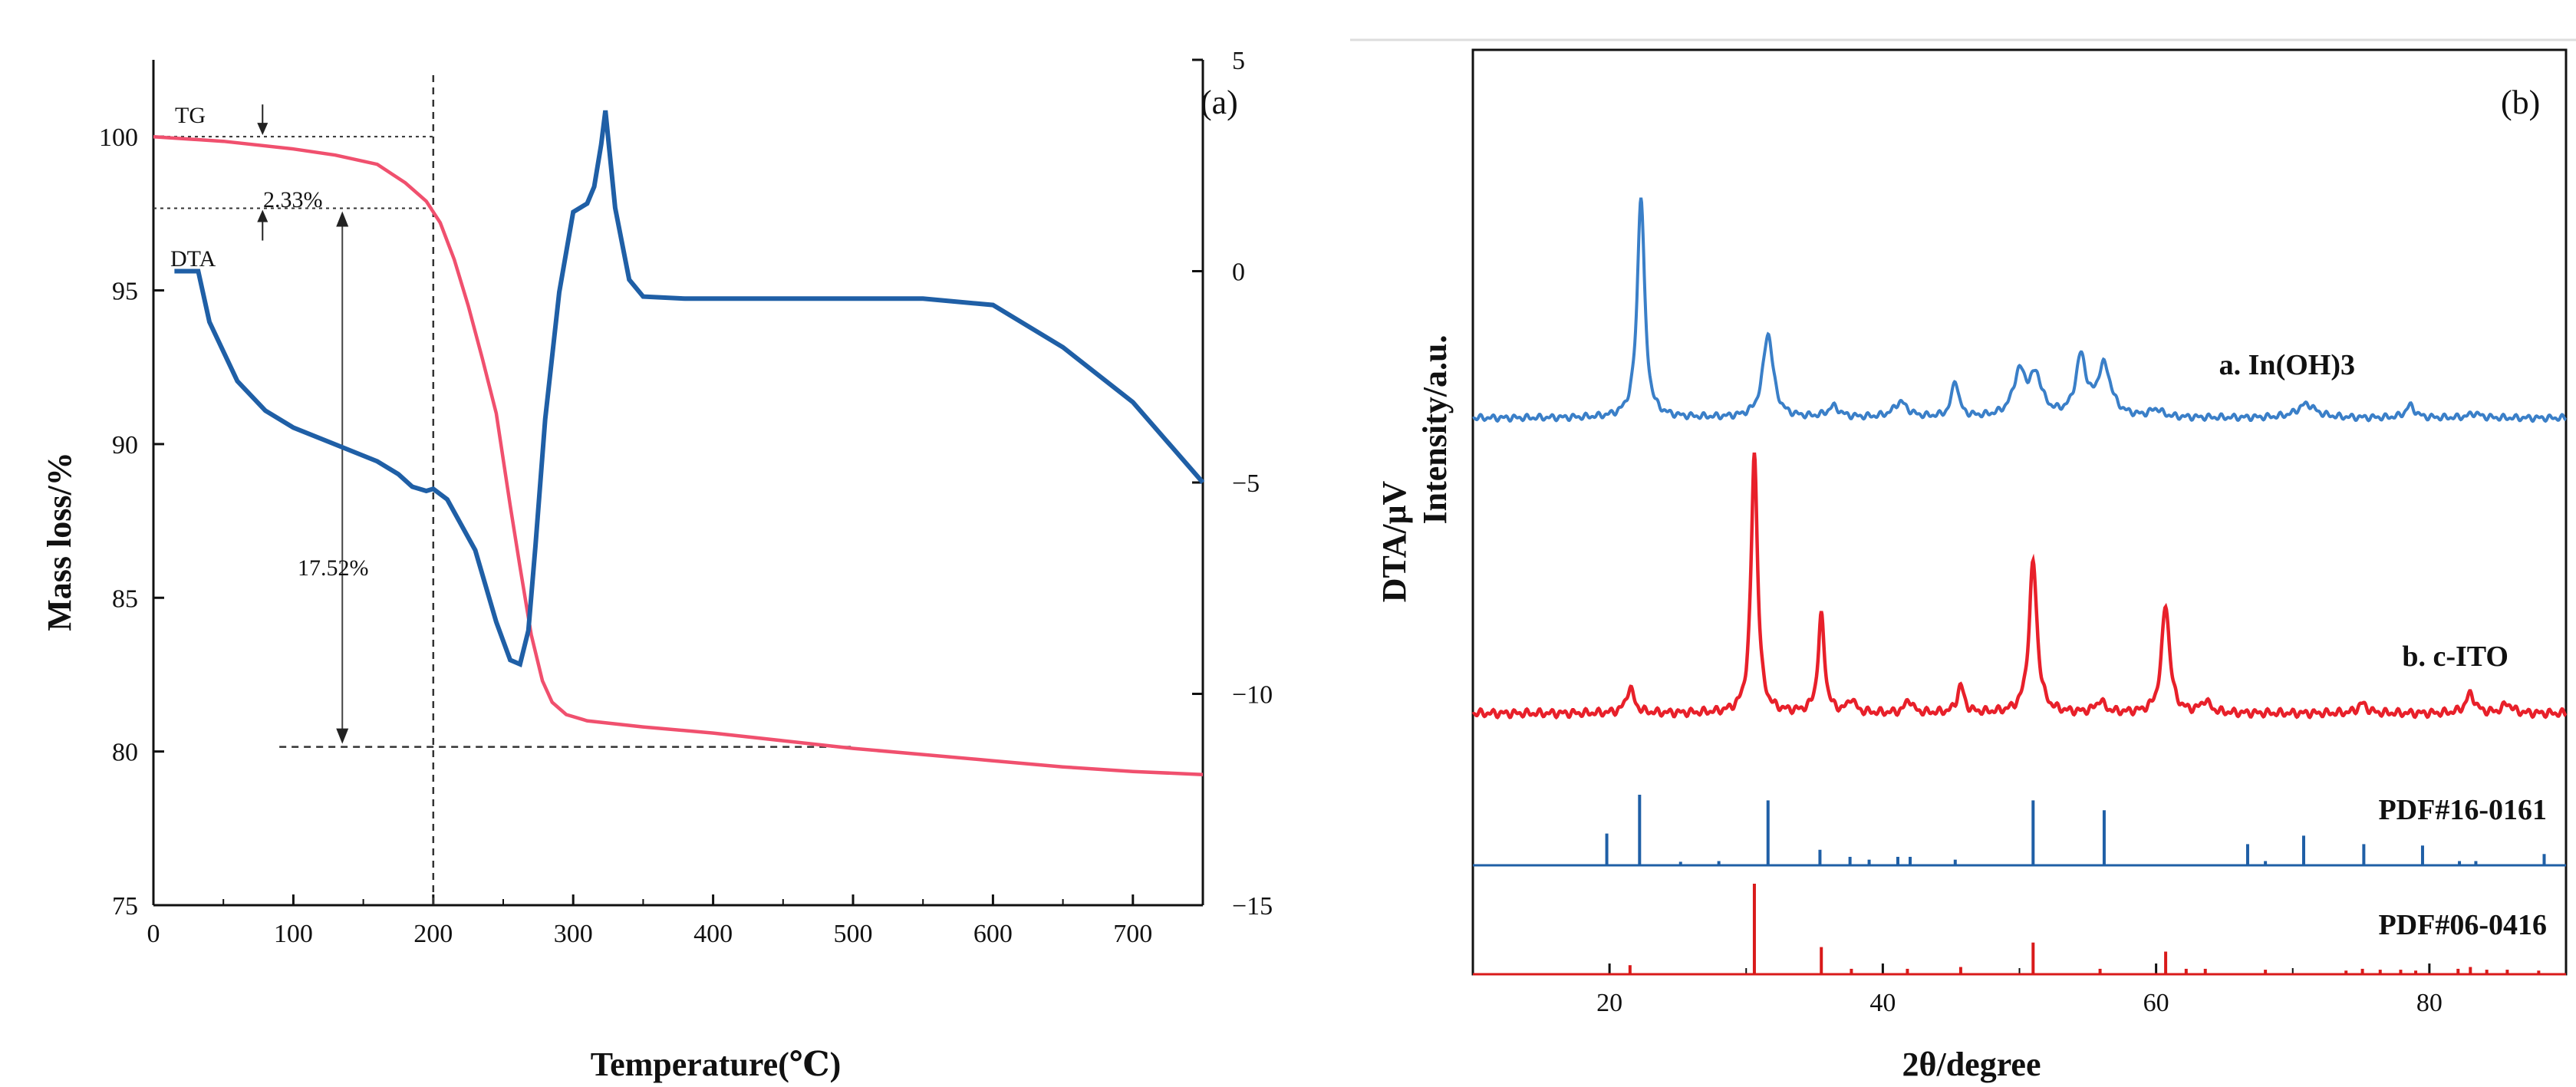 This screenshot has height=1087, width=2576. What do you see at coordinates (125, 599) in the screenshot?
I see `panel-a-y-tick-label: 85` at bounding box center [125, 599].